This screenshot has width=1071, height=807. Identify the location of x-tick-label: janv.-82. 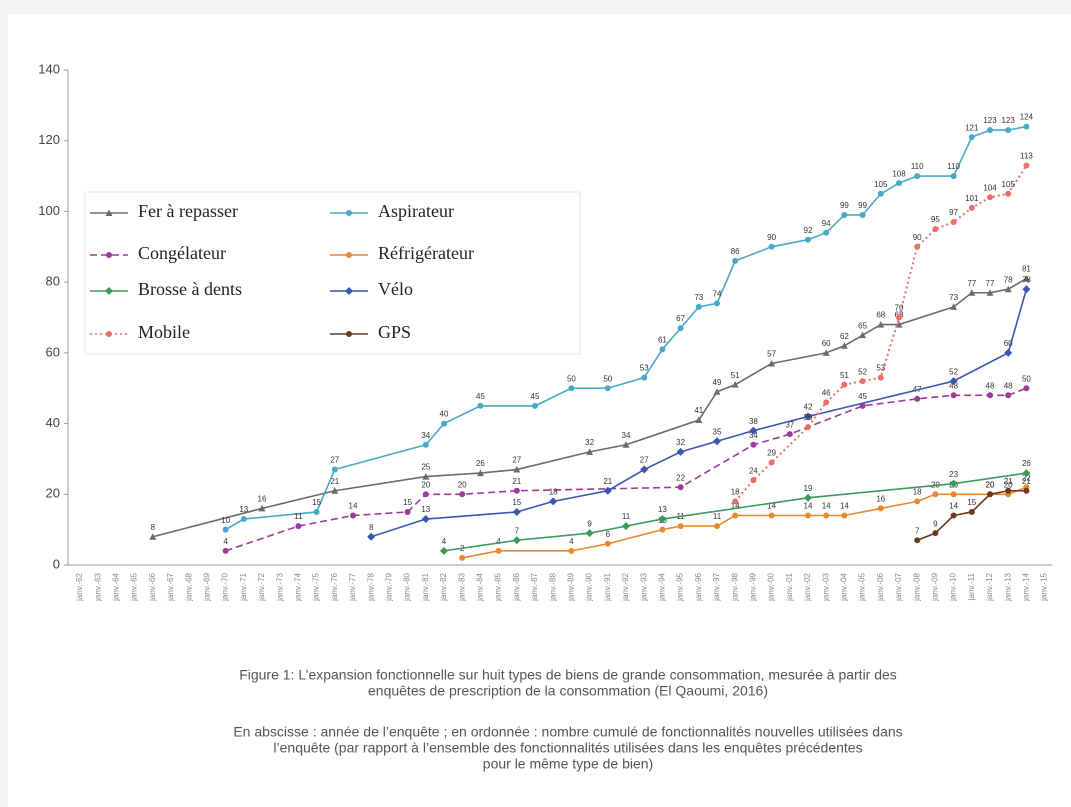
(443, 586).